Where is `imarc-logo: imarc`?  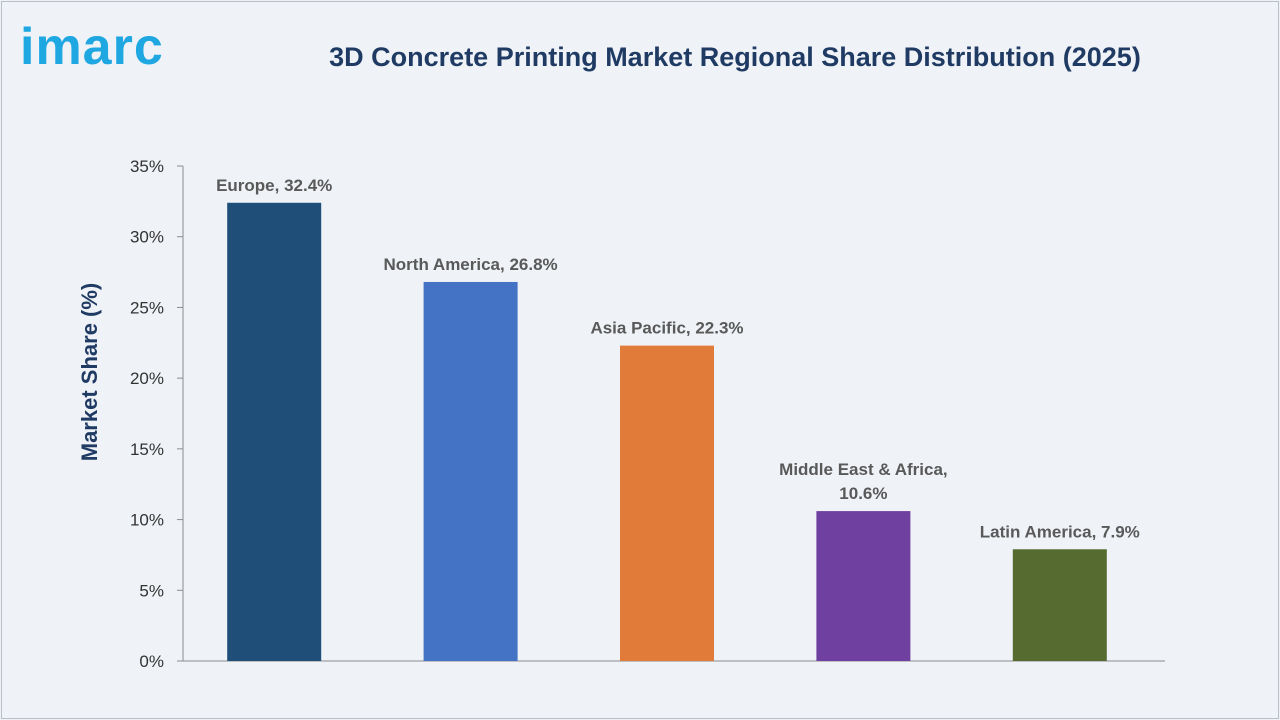
imarc-logo: imarc is located at coordinates (115, 47).